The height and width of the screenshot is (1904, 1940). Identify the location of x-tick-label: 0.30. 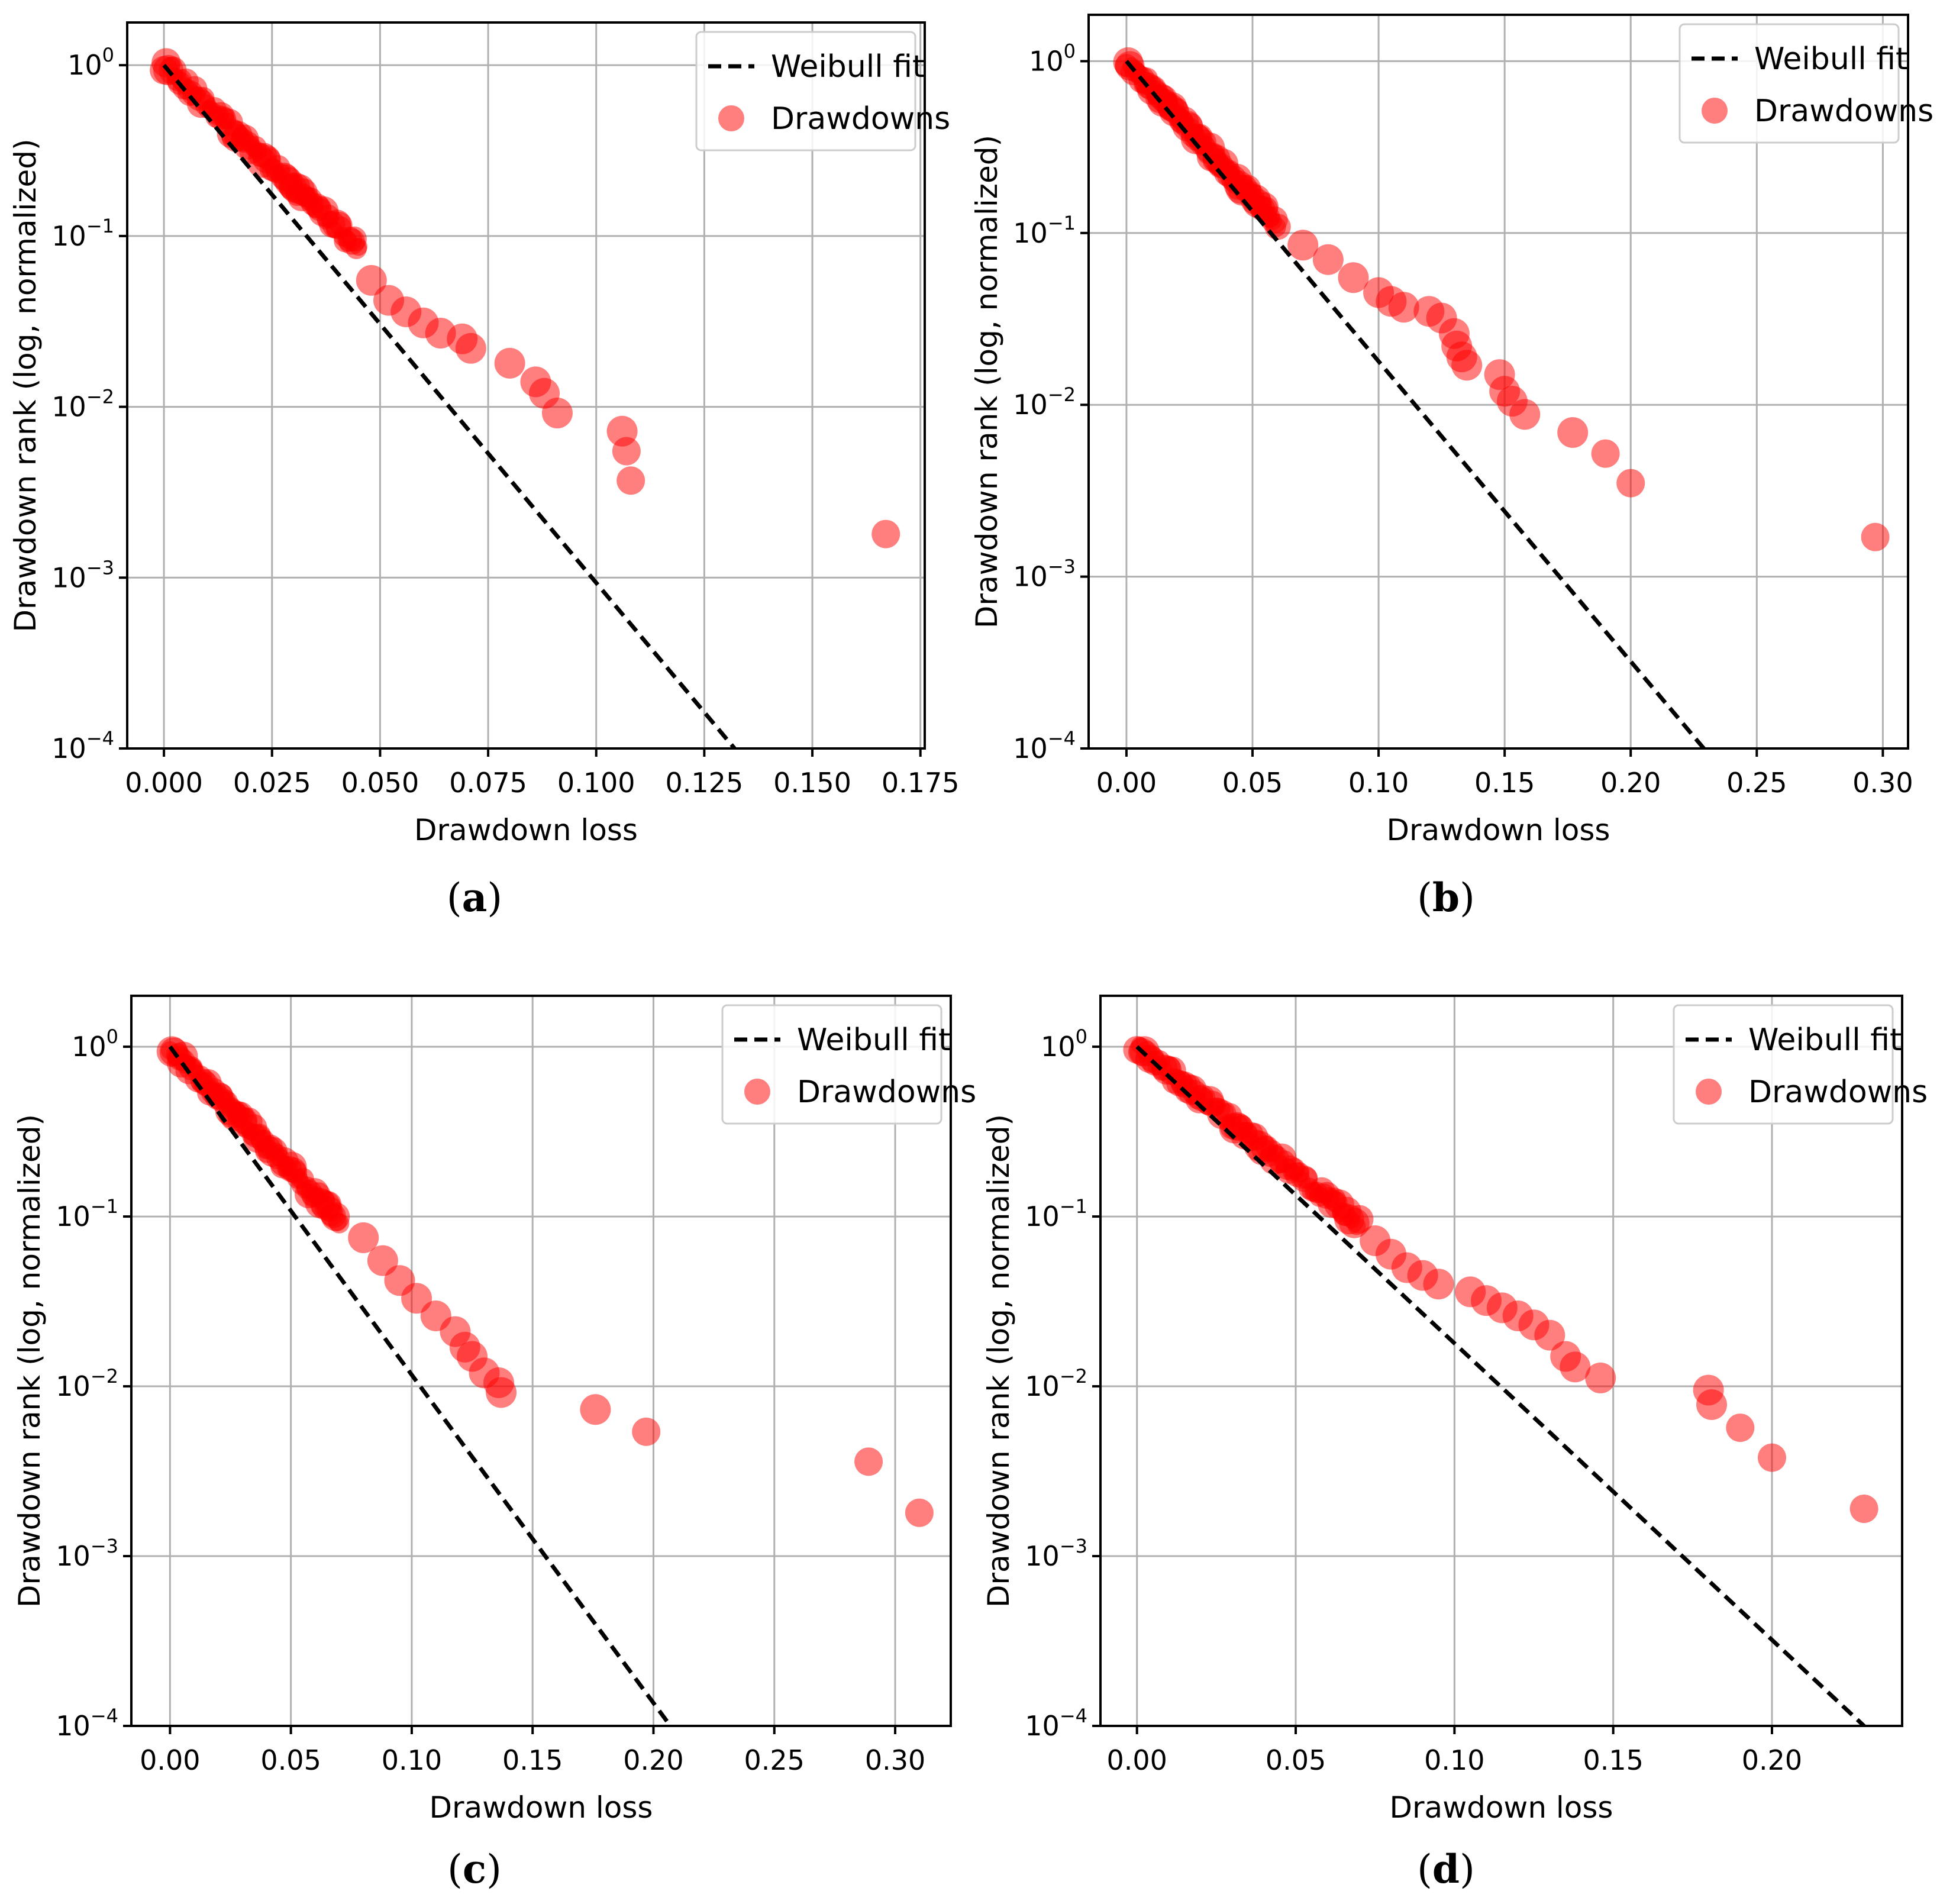
(1882, 783).